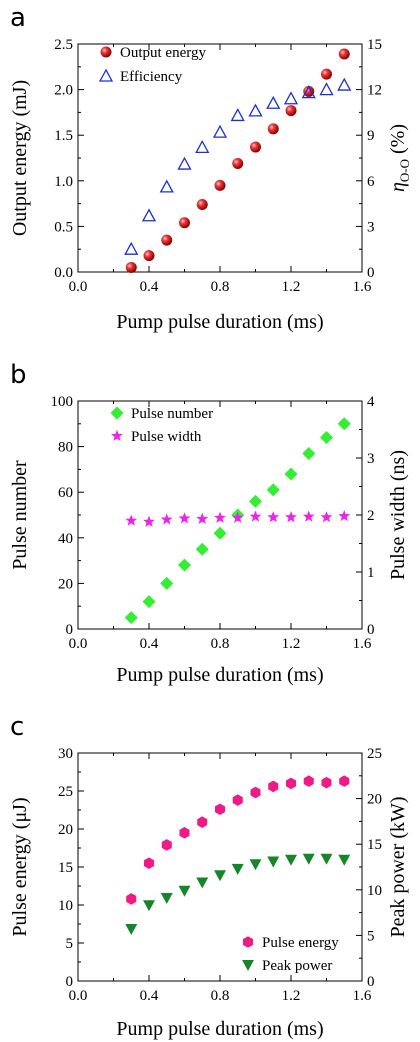 The image size is (420, 1042). I want to click on x-tick-label: 1.6, so click(362, 644).